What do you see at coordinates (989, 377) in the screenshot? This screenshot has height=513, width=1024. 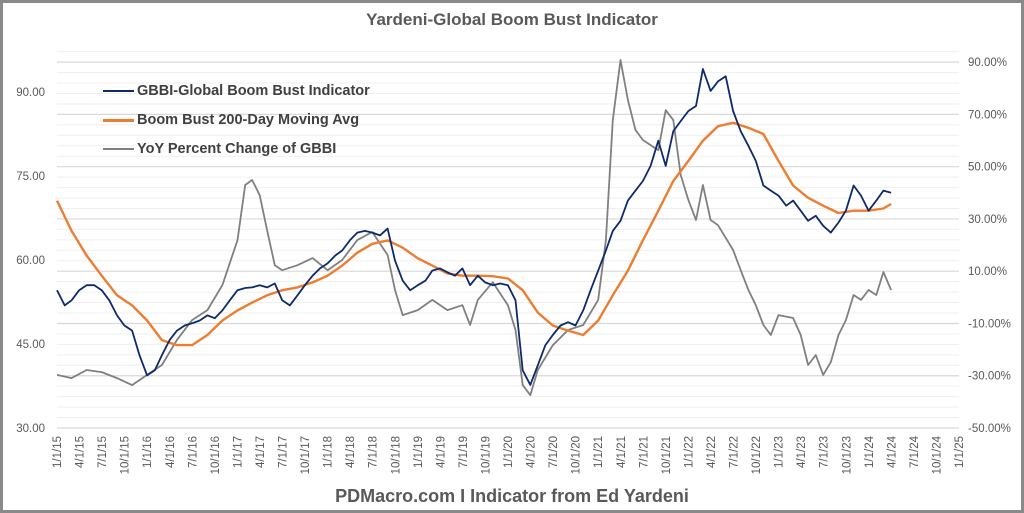 I see `right-axis-tick-label: -30.00%` at bounding box center [989, 377].